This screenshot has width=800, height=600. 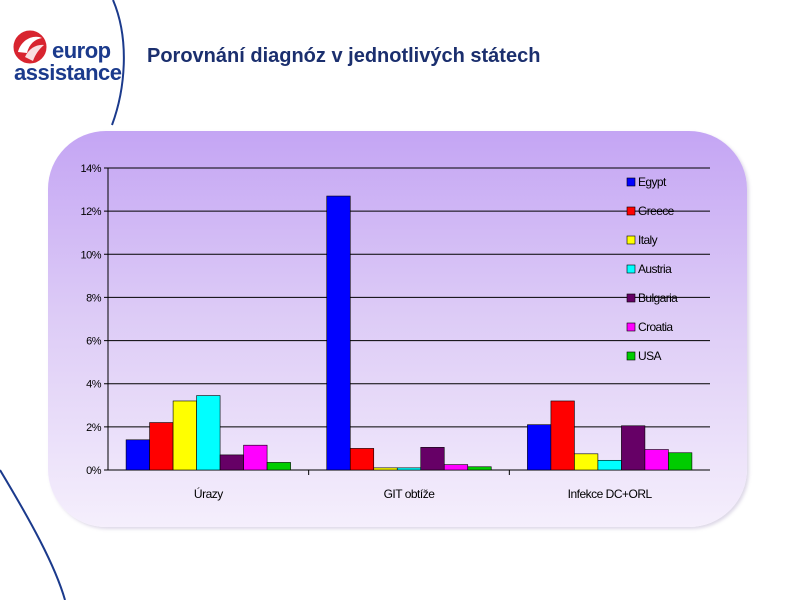 I want to click on europ-assistance-logo-icon, so click(x=30, y=47).